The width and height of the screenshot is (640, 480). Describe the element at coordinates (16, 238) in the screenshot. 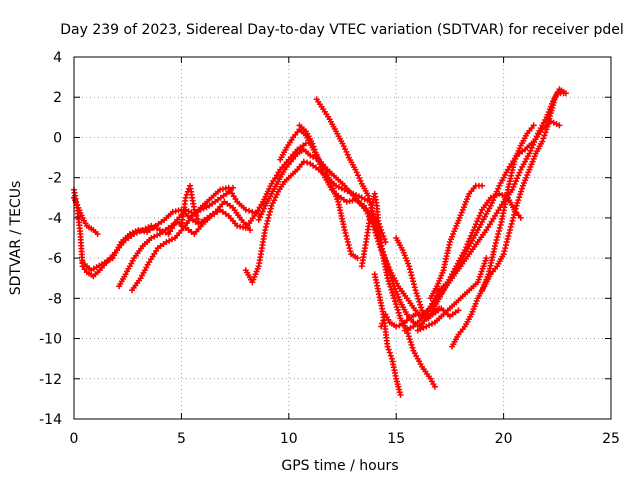

I see `y-axis-label: SDTVAR / TECUs` at that location.